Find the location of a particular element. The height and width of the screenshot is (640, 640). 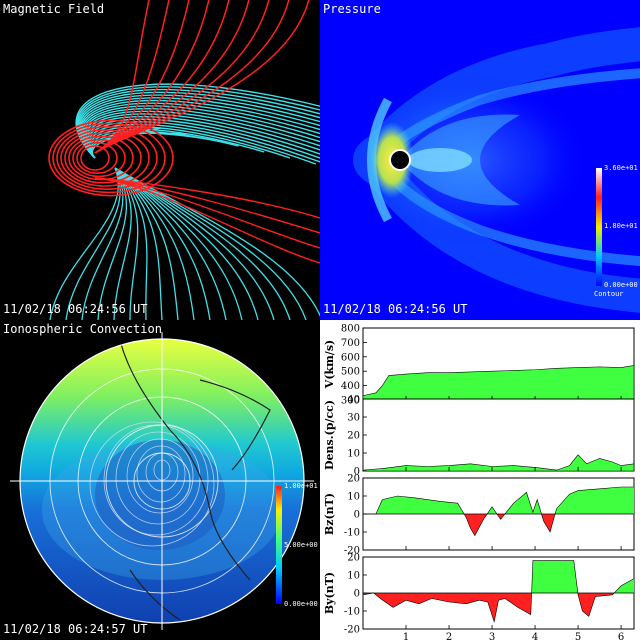

y-tick-label: 800 is located at coordinates (350, 329).